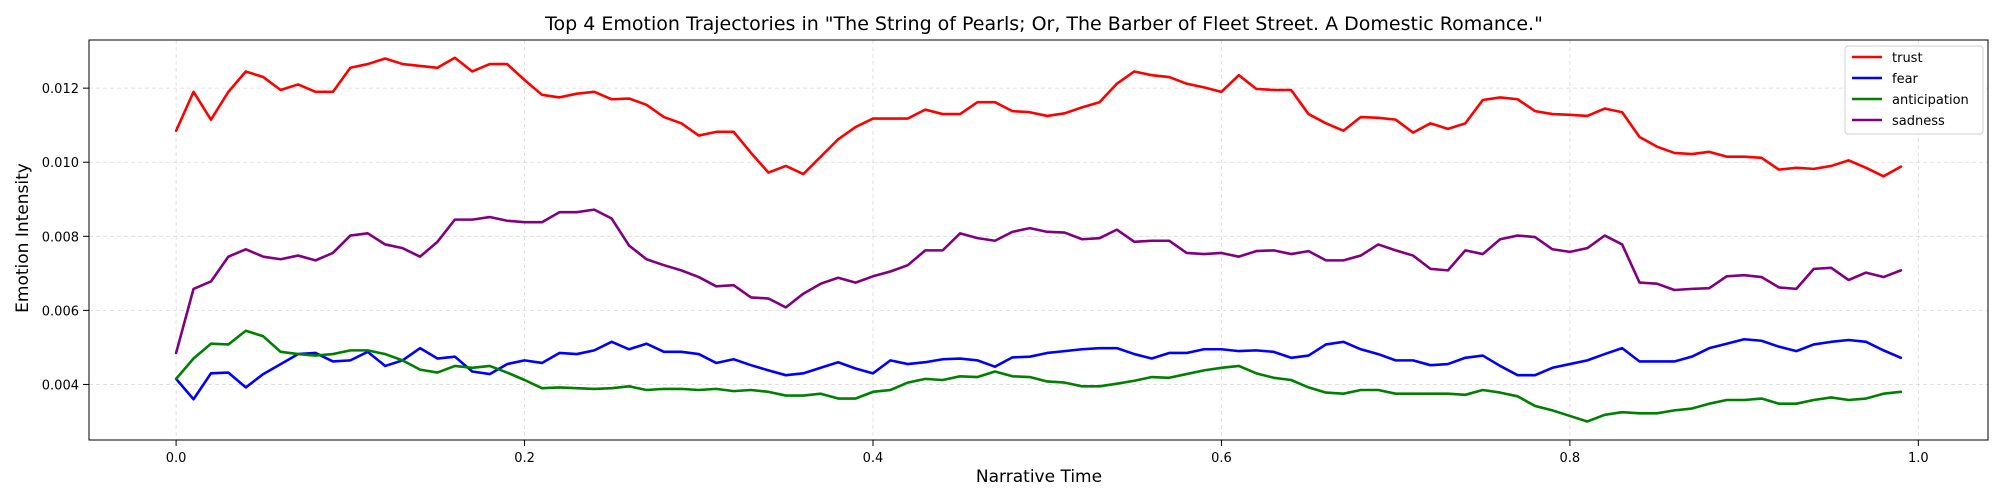 The height and width of the screenshot is (500, 2000). What do you see at coordinates (1930, 100) in the screenshot?
I see `legend-label-anticipation: anticipation` at bounding box center [1930, 100].